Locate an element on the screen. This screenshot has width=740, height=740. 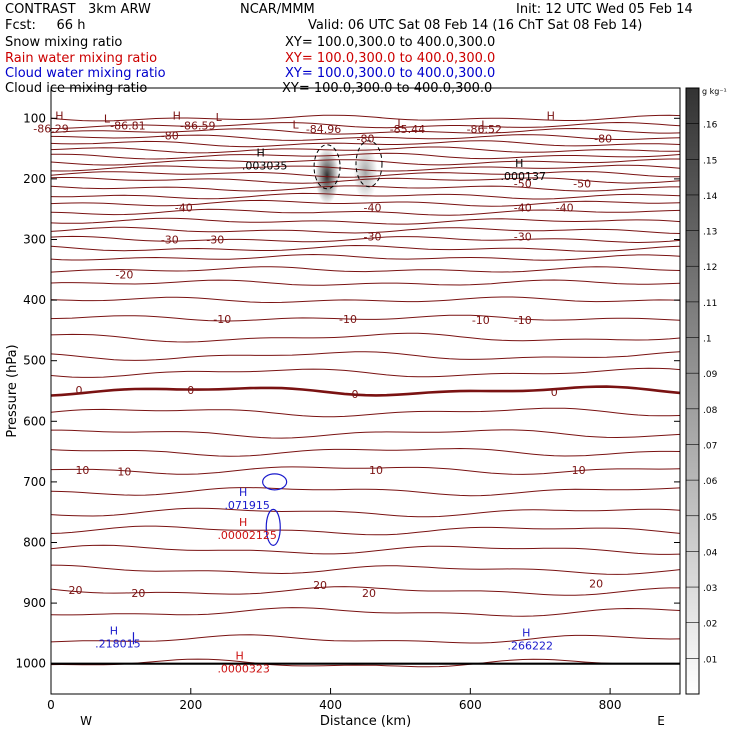
isotherm-label: -80 is located at coordinates (170, 135).